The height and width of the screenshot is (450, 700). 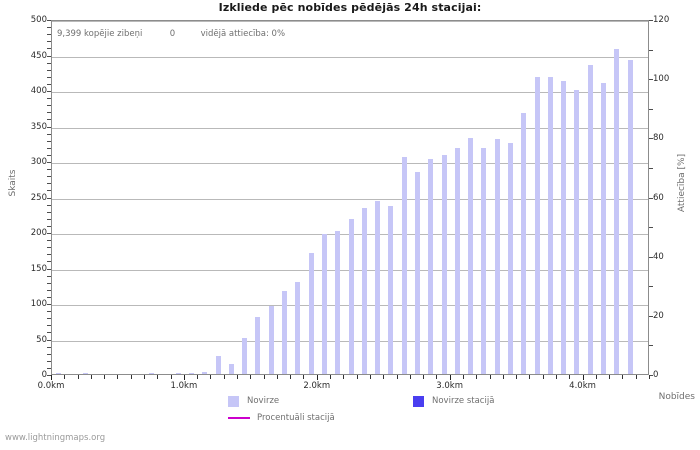 What do you see at coordinates (38, 20) in the screenshot?
I see `y-axis-left-tick-label: 500` at bounding box center [38, 20].